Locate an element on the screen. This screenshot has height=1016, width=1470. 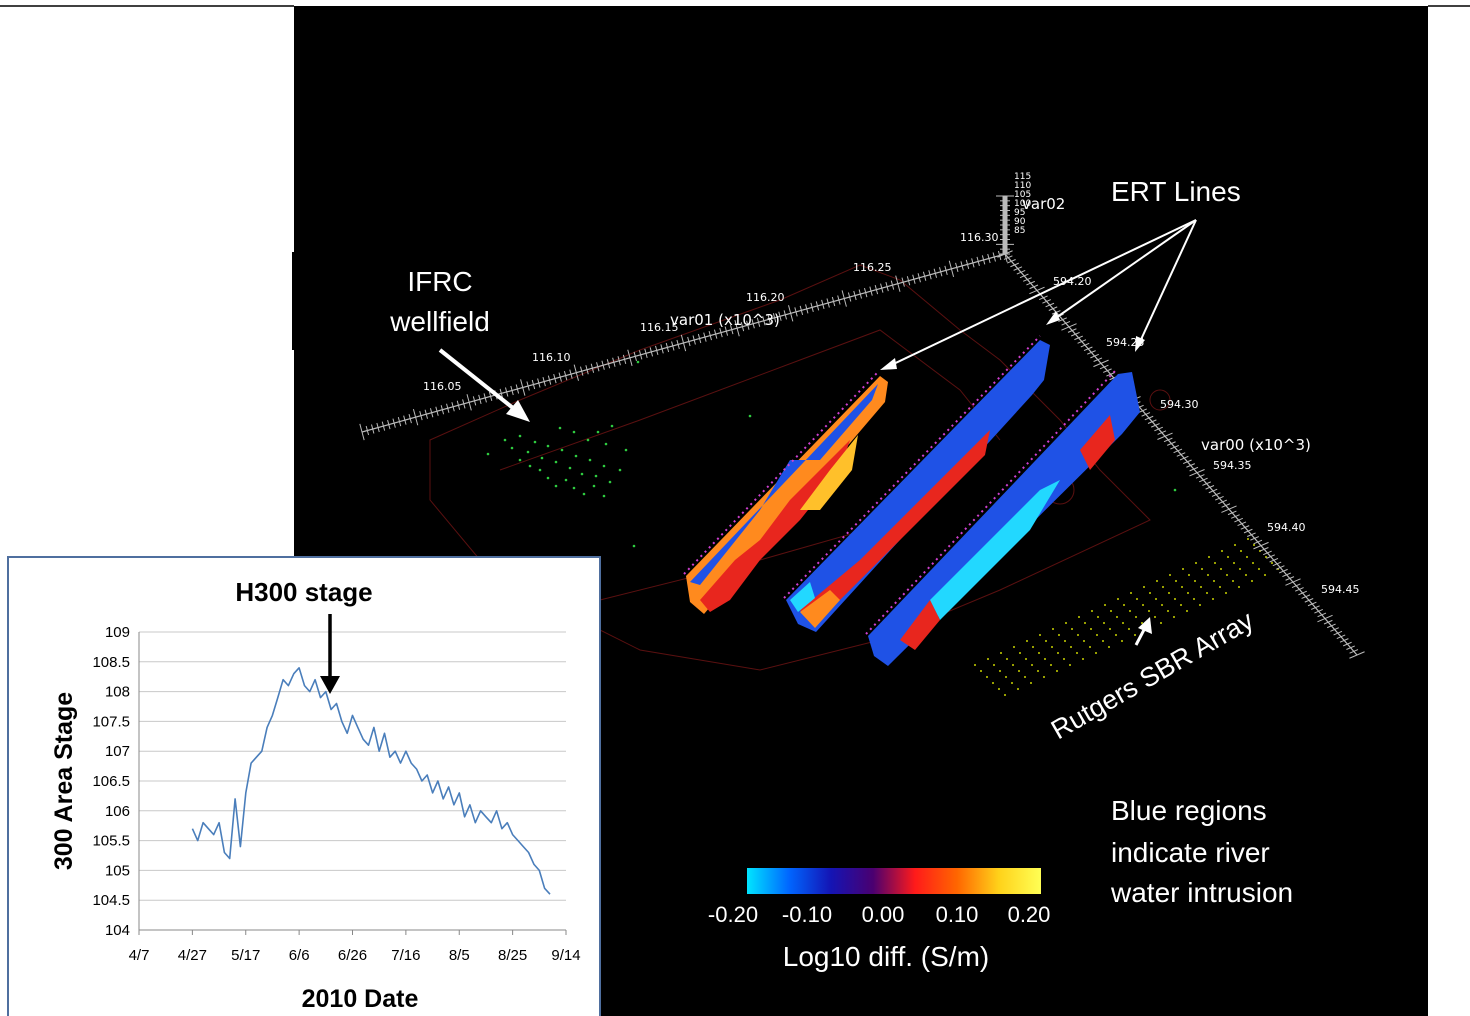
y-tick-label: 108.5 is located at coordinates (111, 662).